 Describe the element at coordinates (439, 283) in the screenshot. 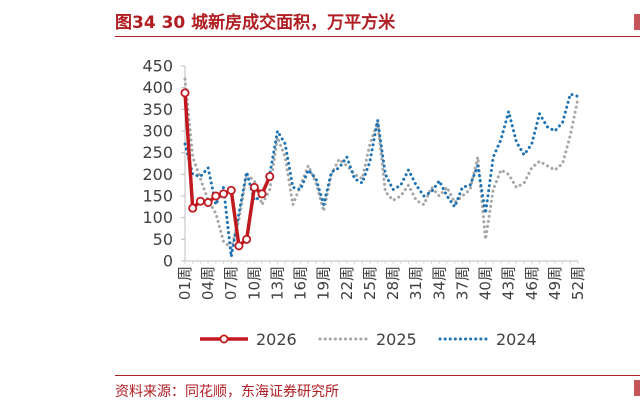

I see `x-tick-label: 34周` at that location.